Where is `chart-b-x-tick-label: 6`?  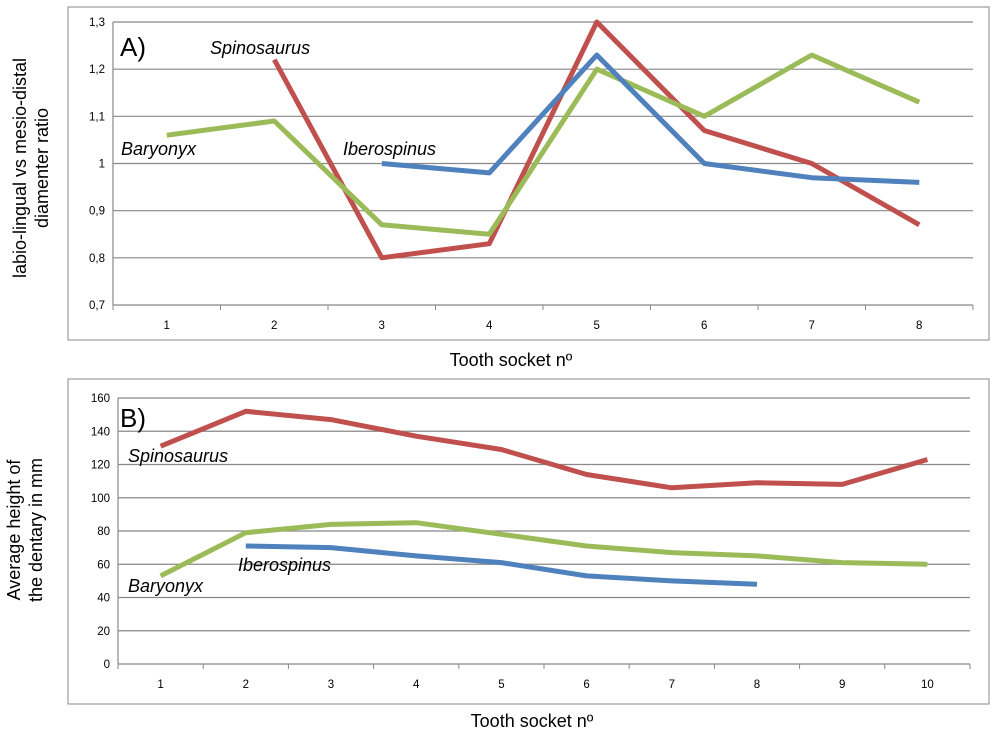
chart-b-x-tick-label: 6 is located at coordinates (586, 685).